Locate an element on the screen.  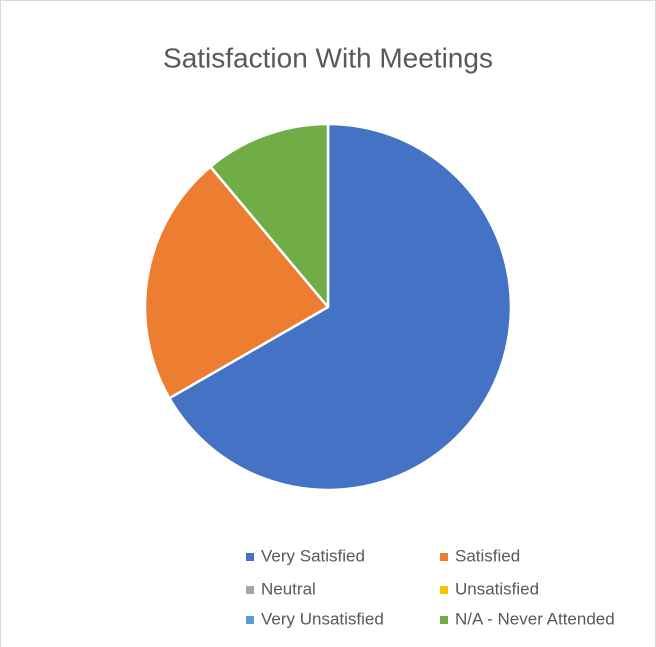
legend-label: N/A - Never Attended is located at coordinates (535, 618).